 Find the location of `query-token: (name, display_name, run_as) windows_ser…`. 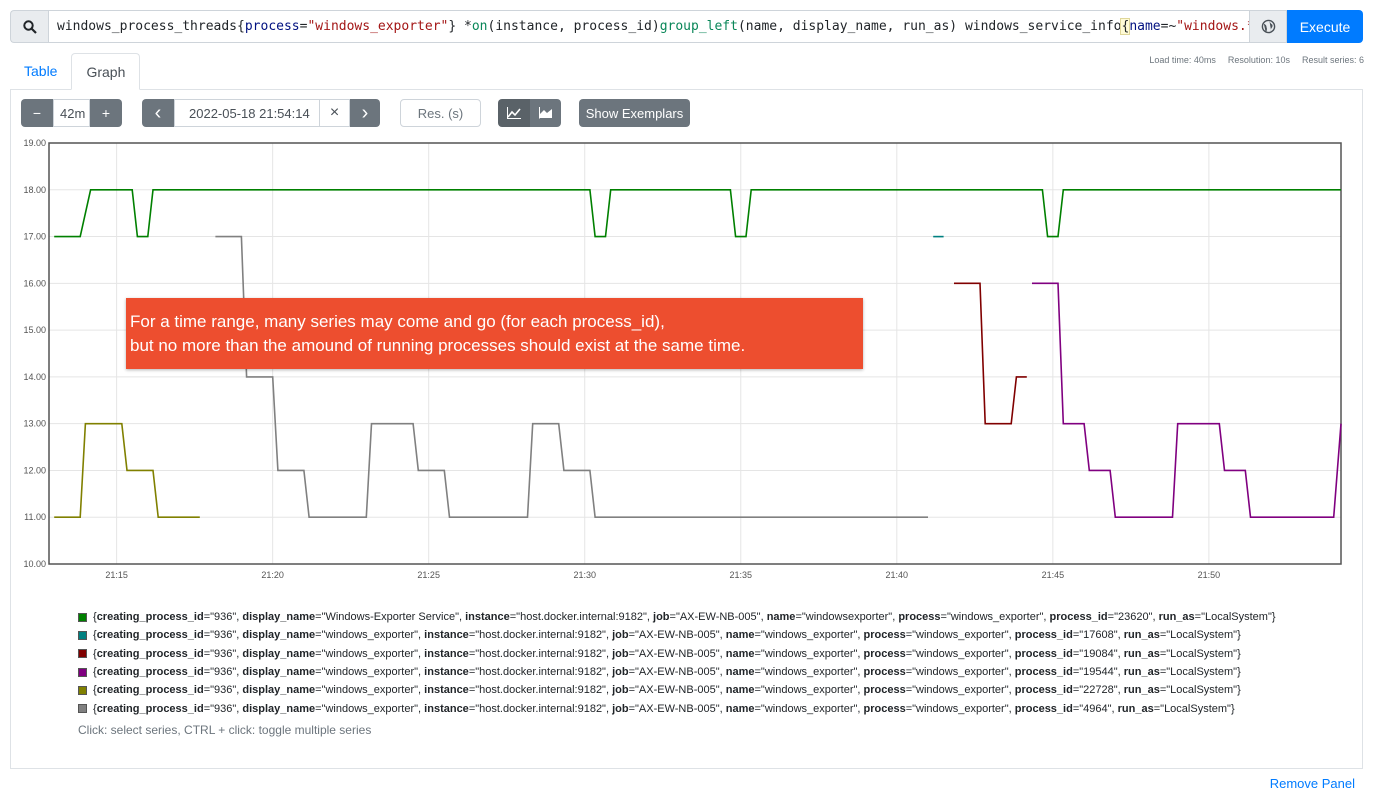

query-token: (name, display_name, run_as) windows_ser… is located at coordinates (929, 26).